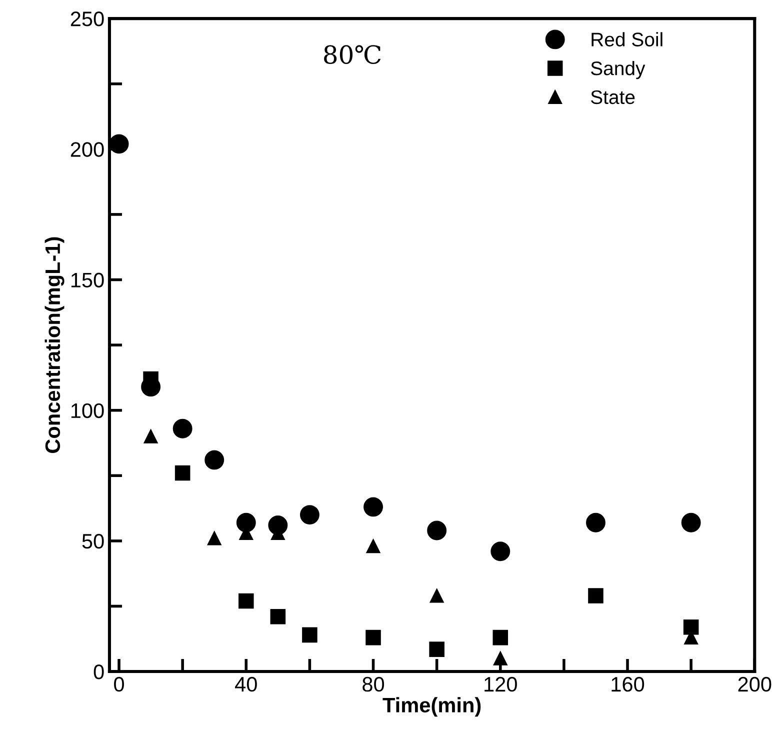  What do you see at coordinates (500, 684) in the screenshot?
I see `x-tick-label: 120` at bounding box center [500, 684].